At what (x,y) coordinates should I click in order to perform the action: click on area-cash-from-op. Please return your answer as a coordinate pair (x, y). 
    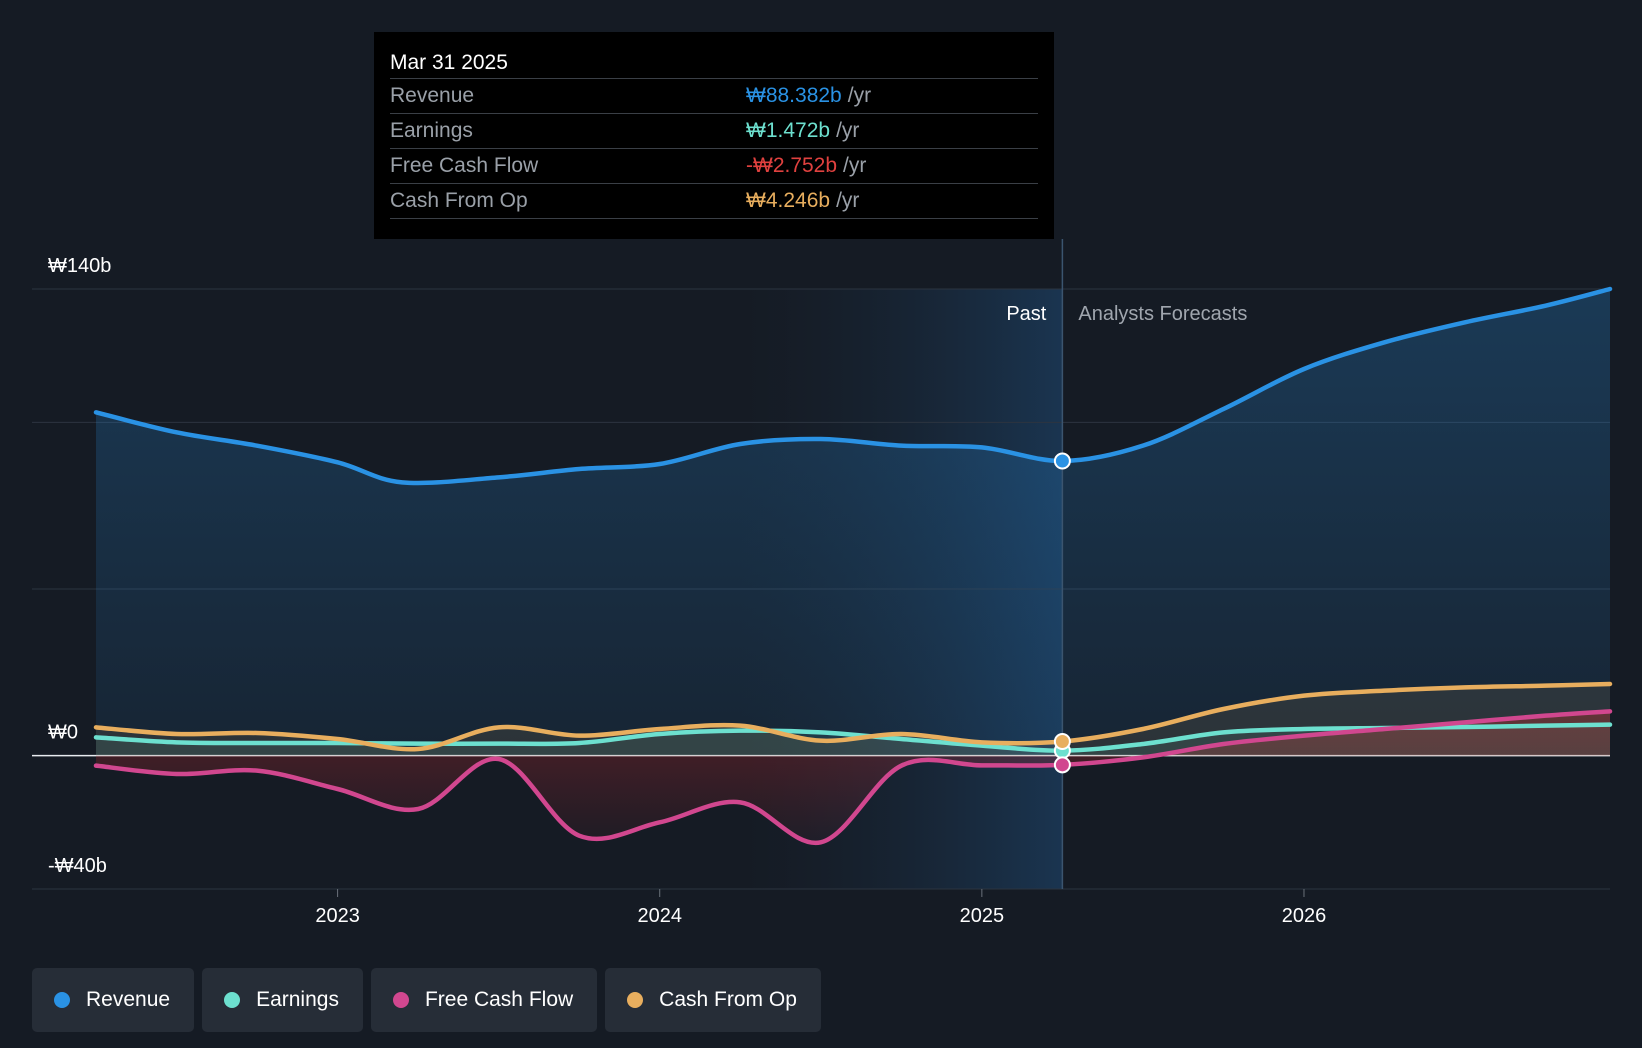
    Looking at the image, I should click on (853, 720).